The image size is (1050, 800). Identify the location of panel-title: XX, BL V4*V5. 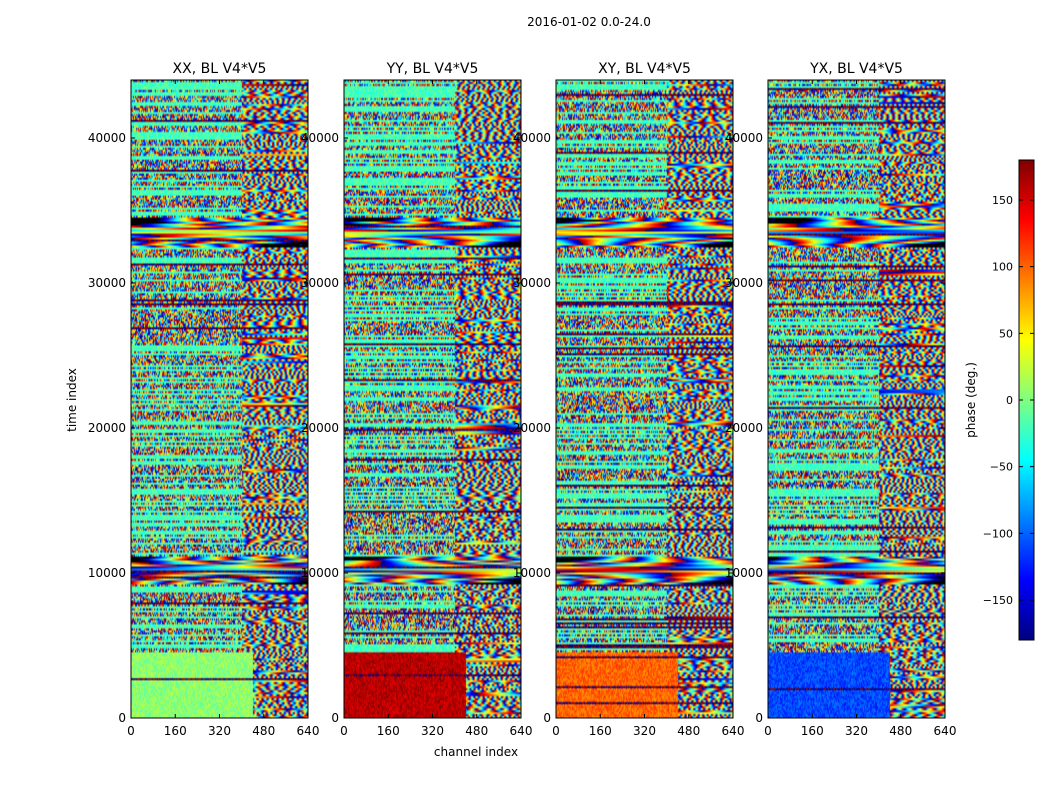
(220, 69).